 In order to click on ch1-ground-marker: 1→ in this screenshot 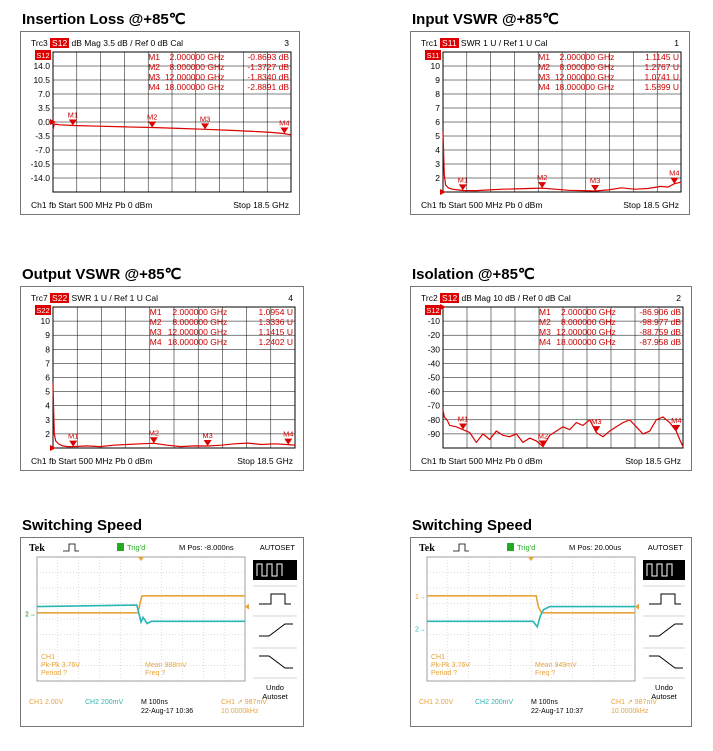, I will do `click(420, 597)`.